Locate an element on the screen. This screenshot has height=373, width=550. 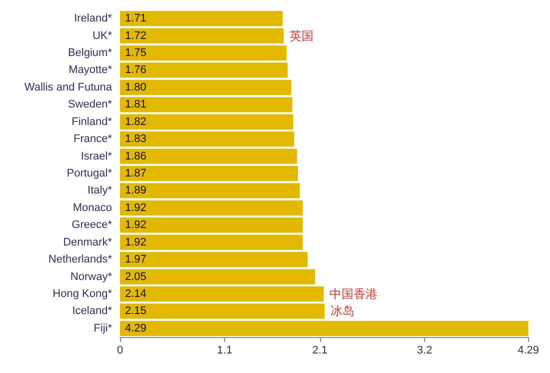
y-tick-label: Monaco is located at coordinates (92, 208).